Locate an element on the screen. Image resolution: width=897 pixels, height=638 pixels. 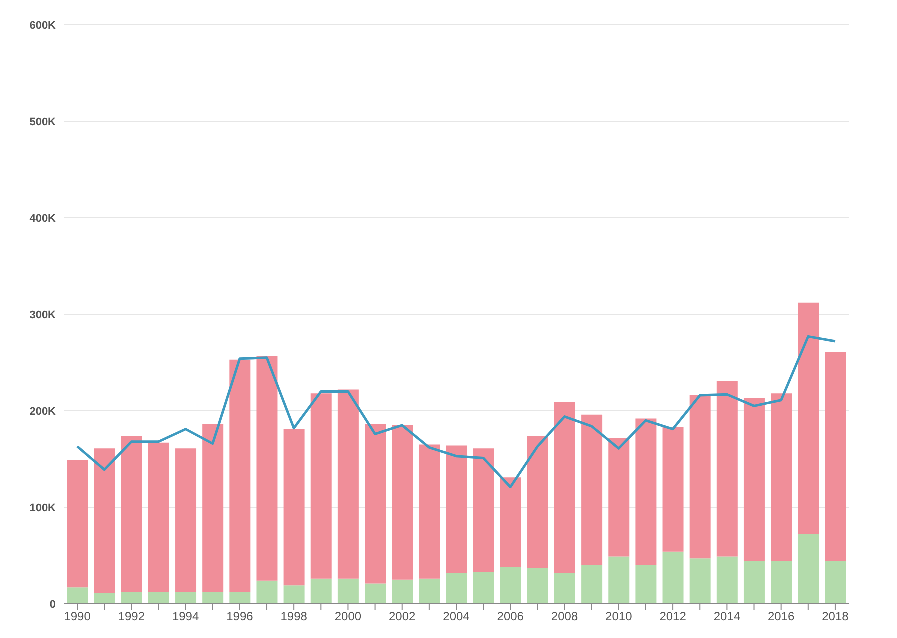
y-tick-label: 100K is located at coordinates (43, 508).